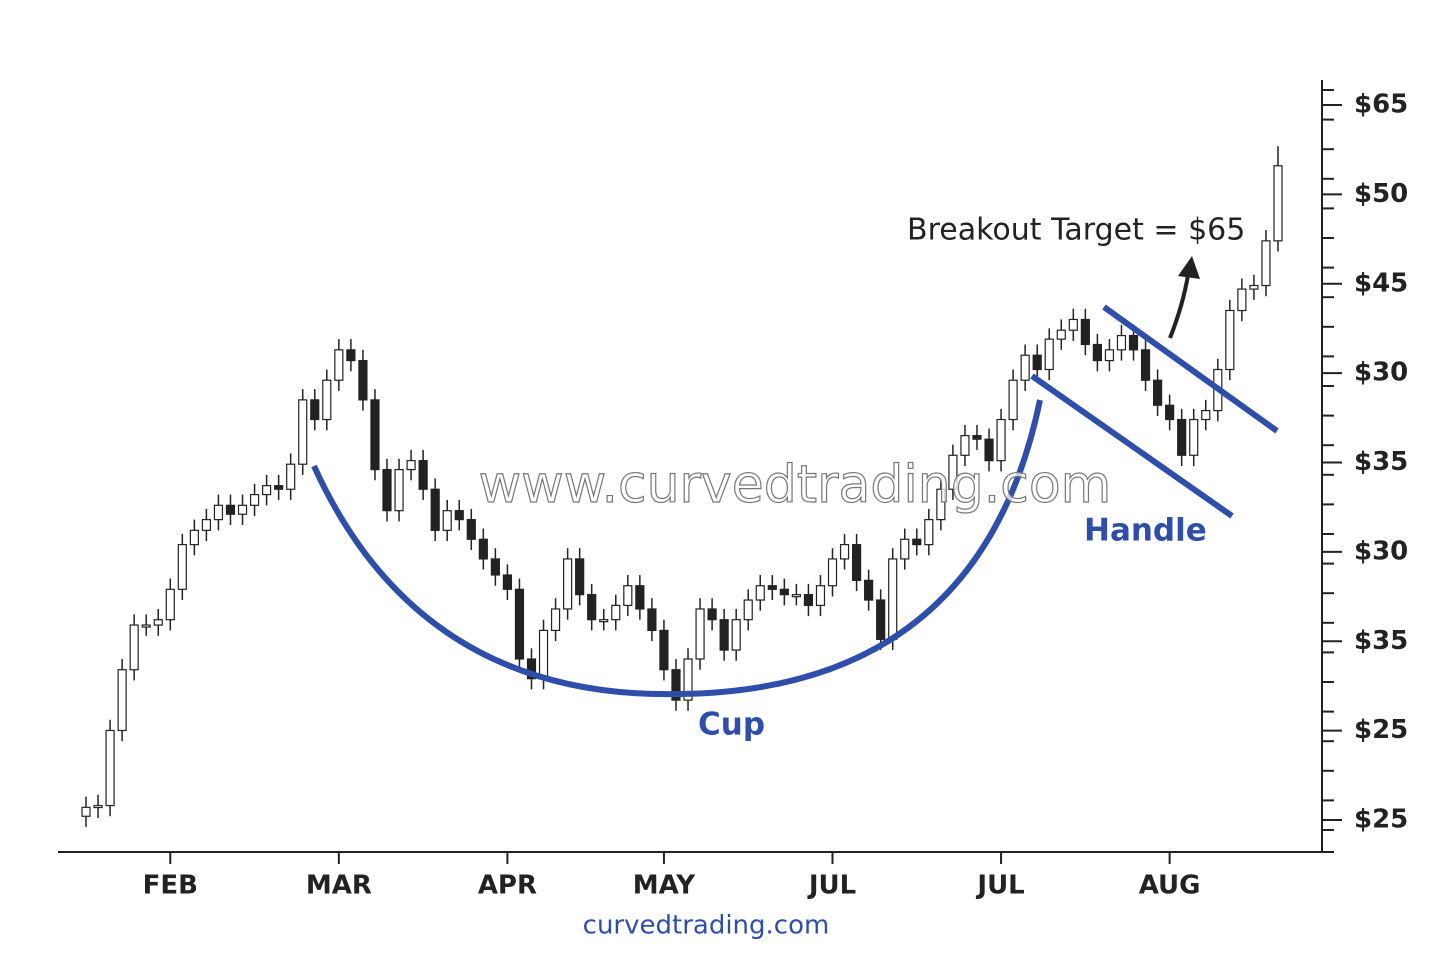 Image resolution: width=1432 pixels, height=955 pixels. I want to click on y-tick-label: $65, so click(1381, 105).